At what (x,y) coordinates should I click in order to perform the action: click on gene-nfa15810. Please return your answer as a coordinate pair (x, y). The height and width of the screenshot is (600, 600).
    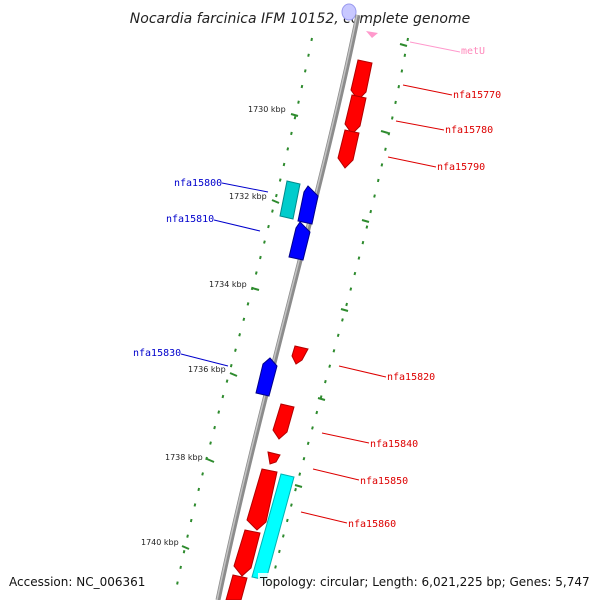
    Looking at the image, I should click on (299, 241).